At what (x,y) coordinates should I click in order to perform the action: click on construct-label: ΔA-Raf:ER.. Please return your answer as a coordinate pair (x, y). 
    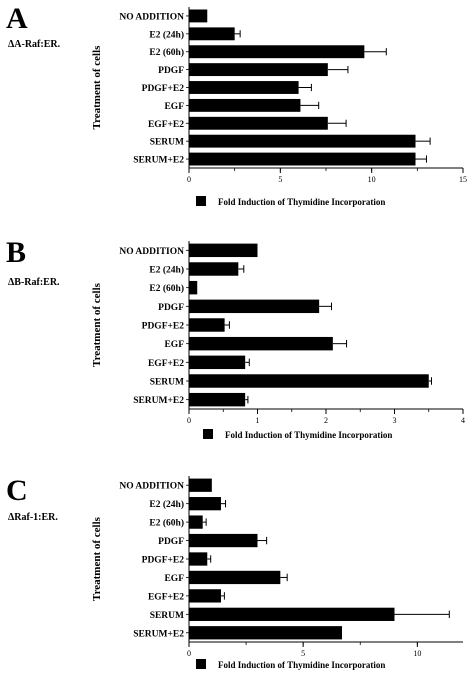
    Looking at the image, I should click on (34, 44).